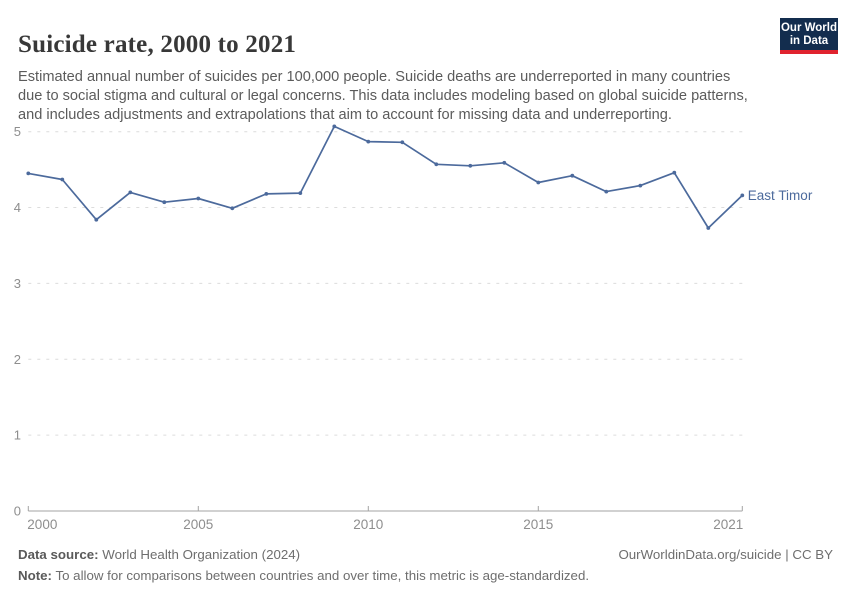 This screenshot has height=600, width=850. Describe the element at coordinates (368, 524) in the screenshot. I see `x-tick-label: 2010` at that location.